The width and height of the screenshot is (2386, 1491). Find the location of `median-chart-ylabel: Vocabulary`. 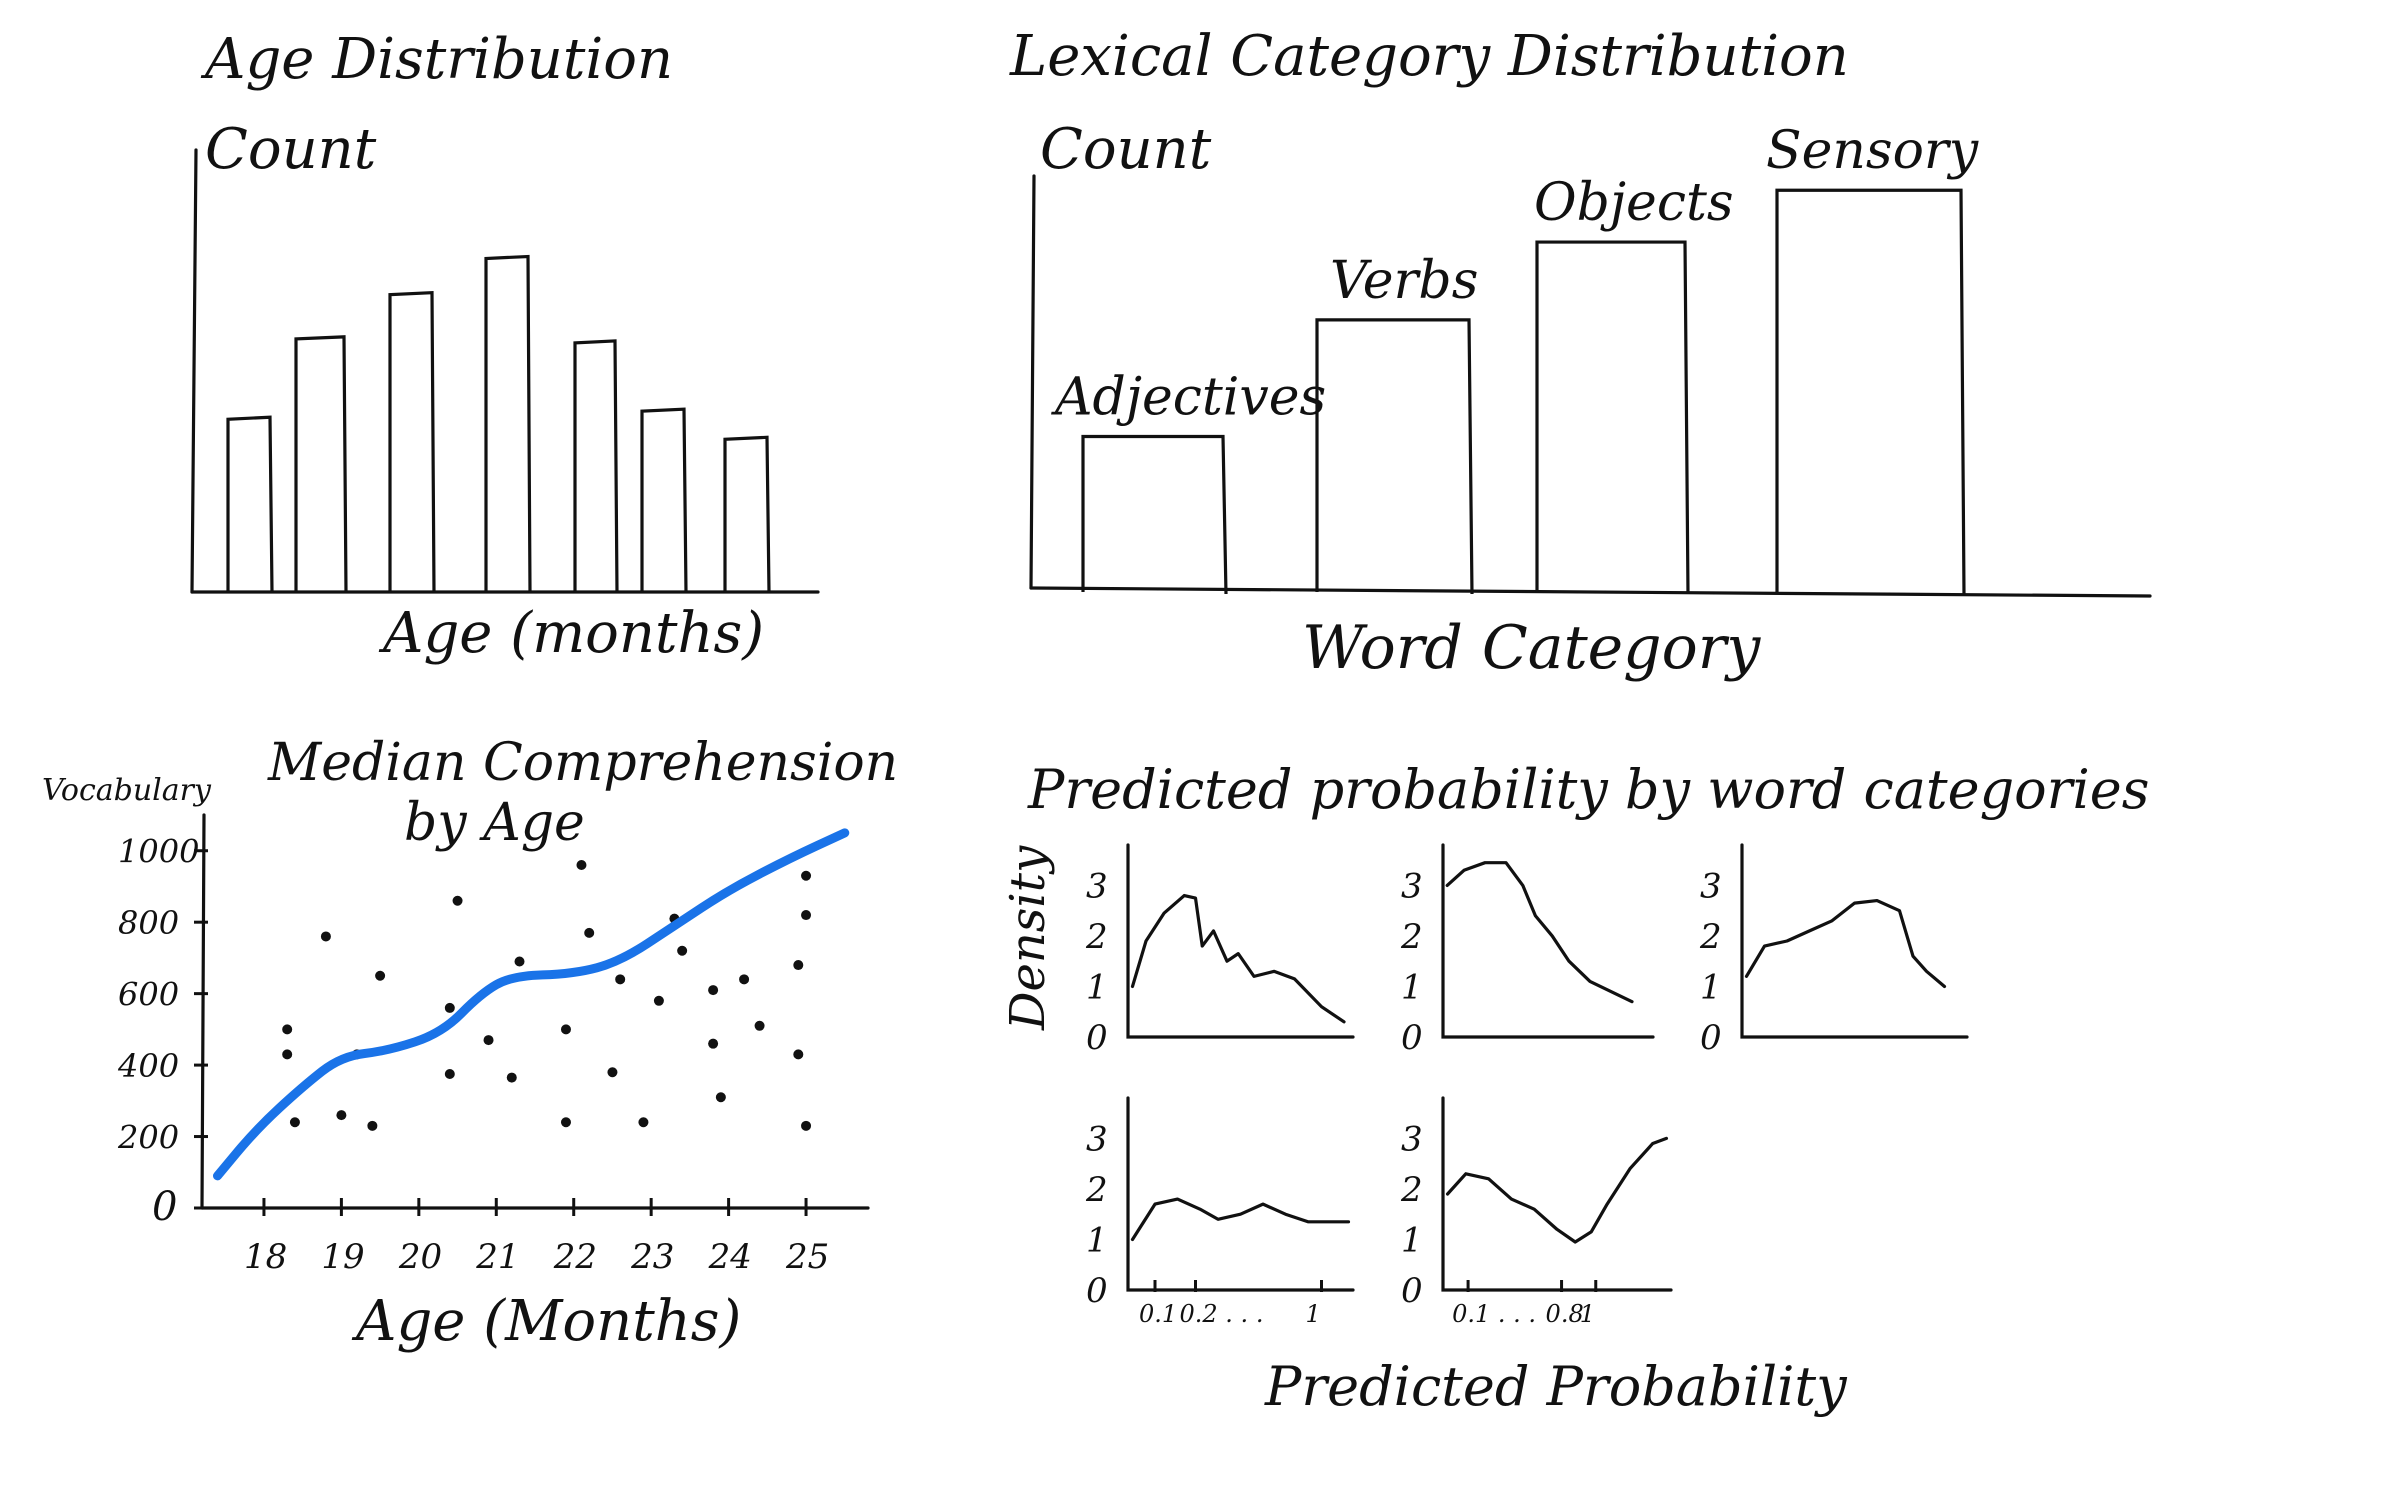

median-chart-ylabel: Vocabulary is located at coordinates (127, 790).